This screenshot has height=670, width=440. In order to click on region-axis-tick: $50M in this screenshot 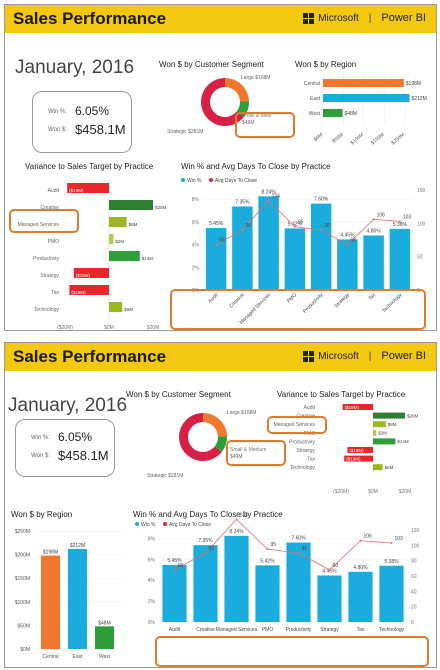, I will do `click(23, 626)`.